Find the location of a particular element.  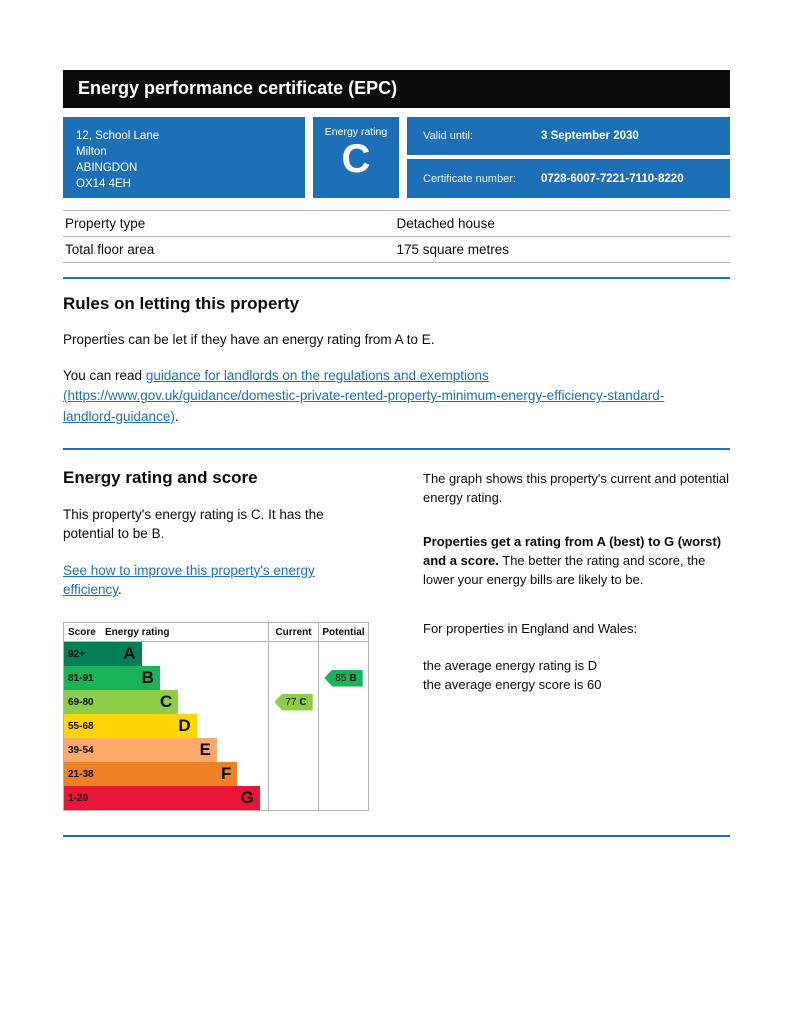

band-bar-f: 21-38 F is located at coordinates (151, 774).